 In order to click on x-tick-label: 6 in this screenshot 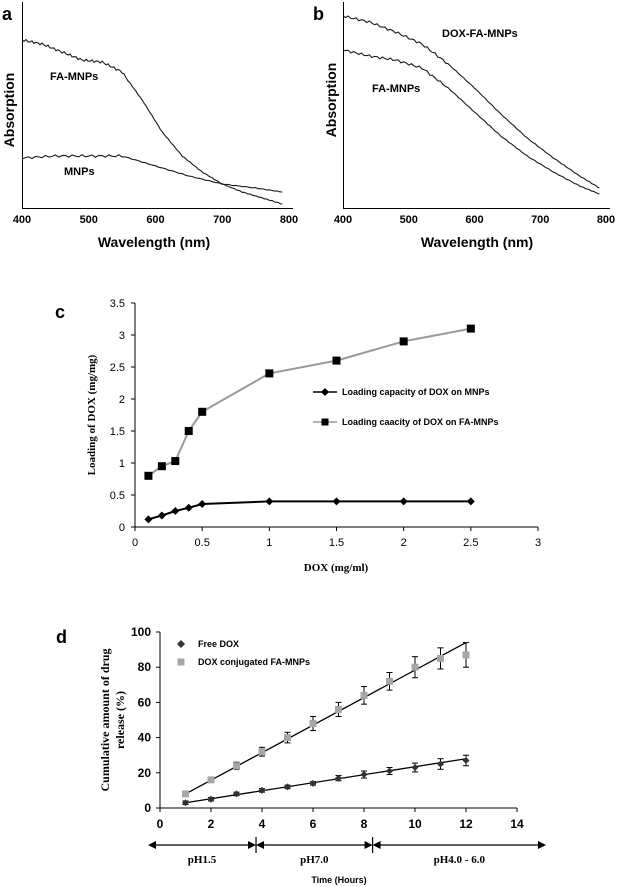, I will do `click(313, 824)`.